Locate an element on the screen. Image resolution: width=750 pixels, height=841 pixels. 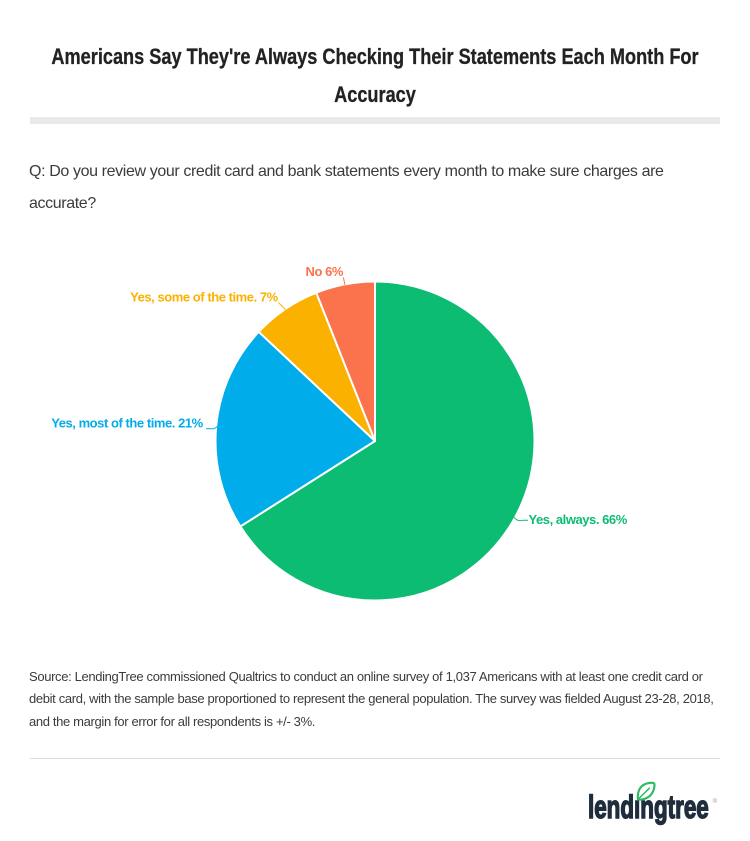
svg-text: No 6% is located at coordinates (325, 271).